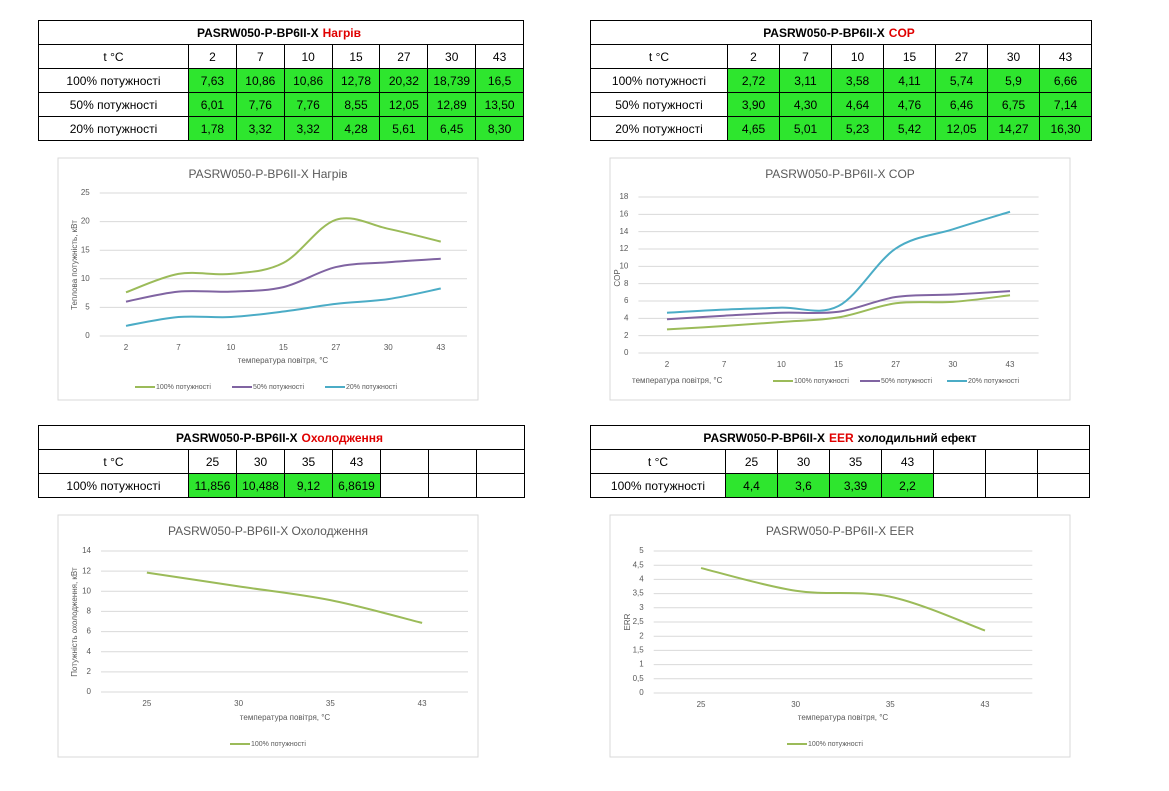 Image resolution: width=1169 pixels, height=791 pixels. What do you see at coordinates (803, 461) in the screenshot?
I see `header-cell: 30` at bounding box center [803, 461].